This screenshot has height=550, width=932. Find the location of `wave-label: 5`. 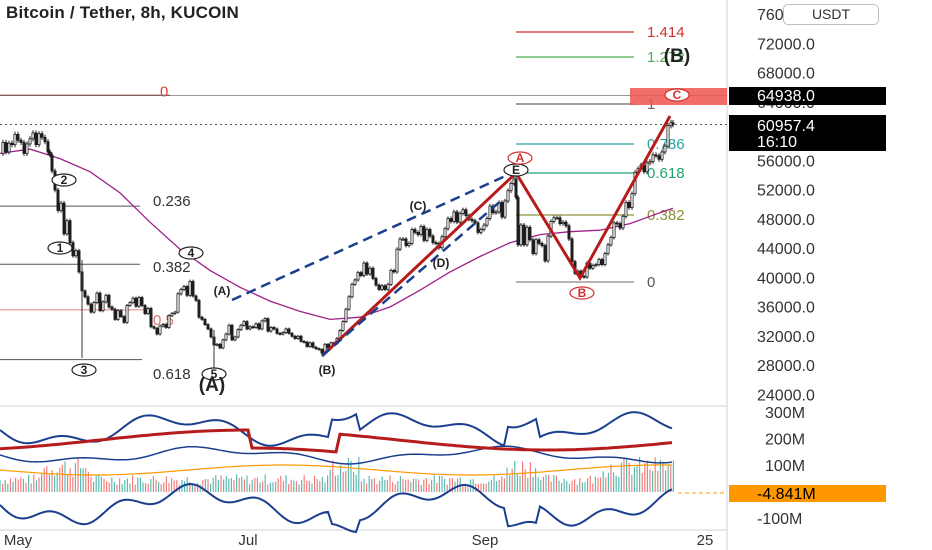

wave-label: 5 is located at coordinates (214, 374).